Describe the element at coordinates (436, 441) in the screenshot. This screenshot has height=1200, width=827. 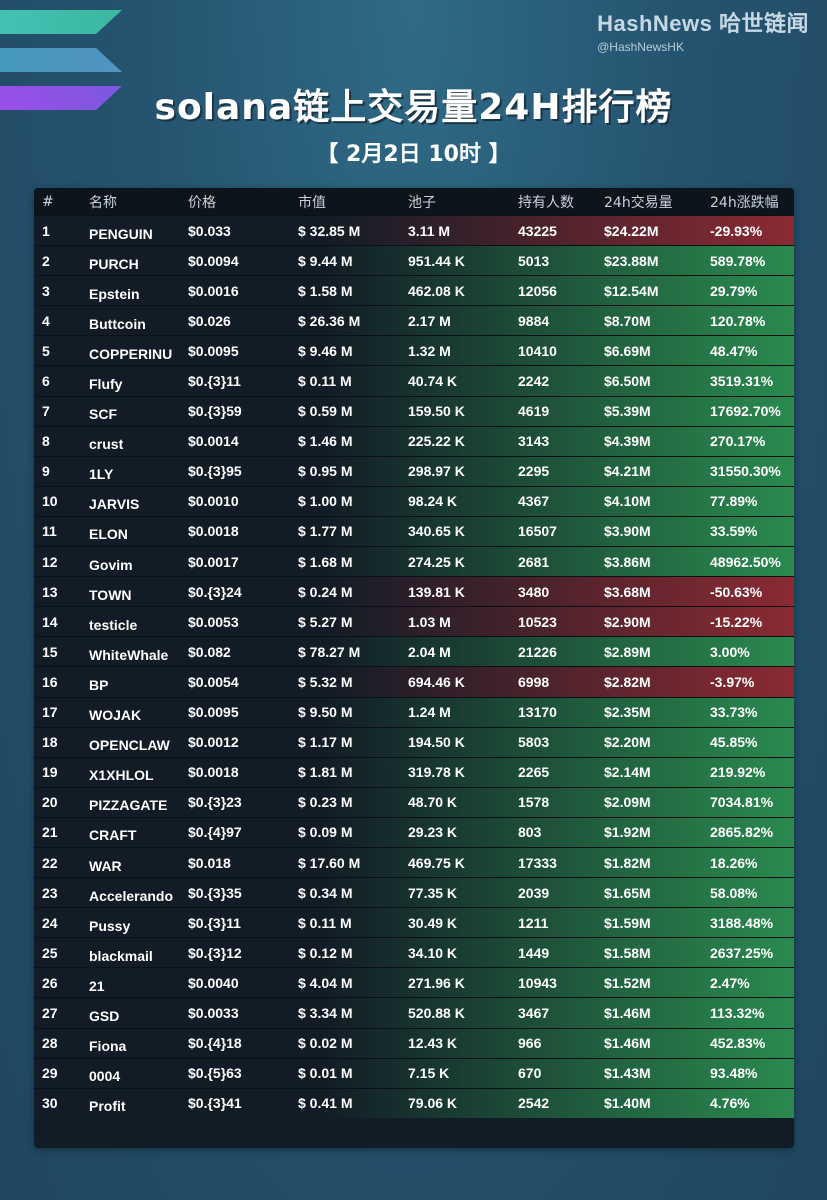
I see `cell-pool: 225.22 K` at that location.